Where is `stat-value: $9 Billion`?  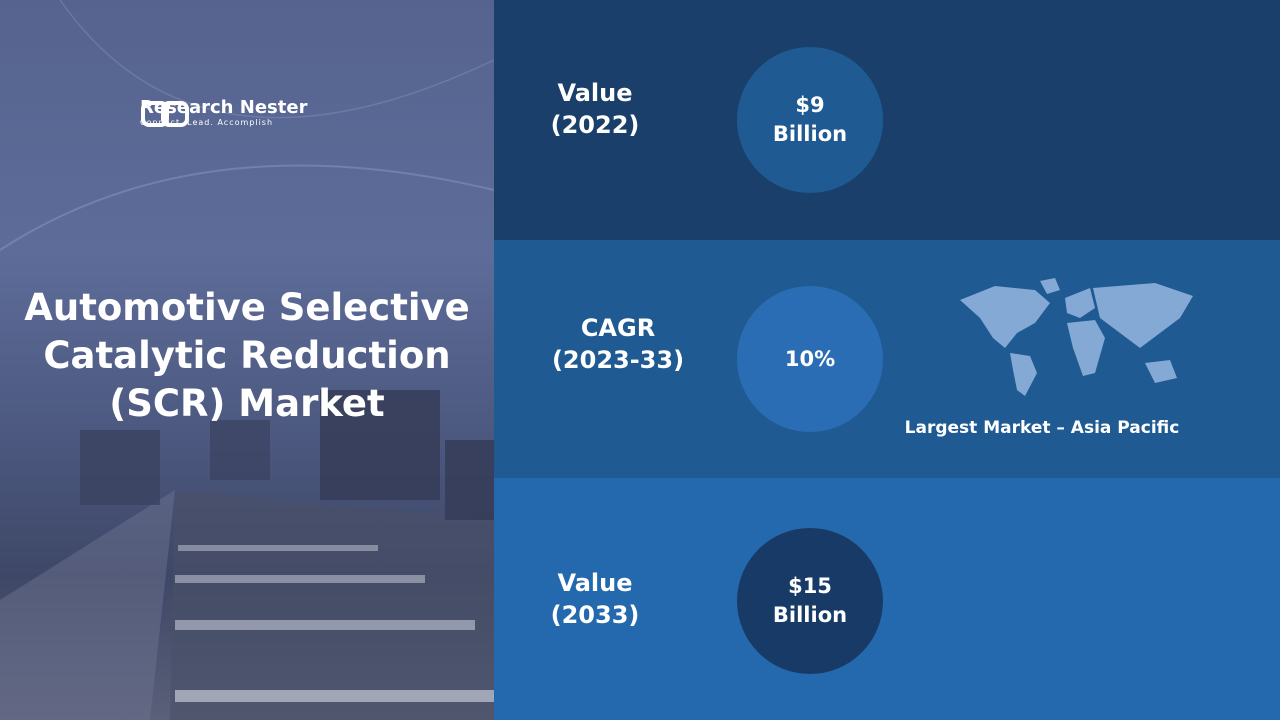 stat-value: $9 Billion is located at coordinates (810, 120).